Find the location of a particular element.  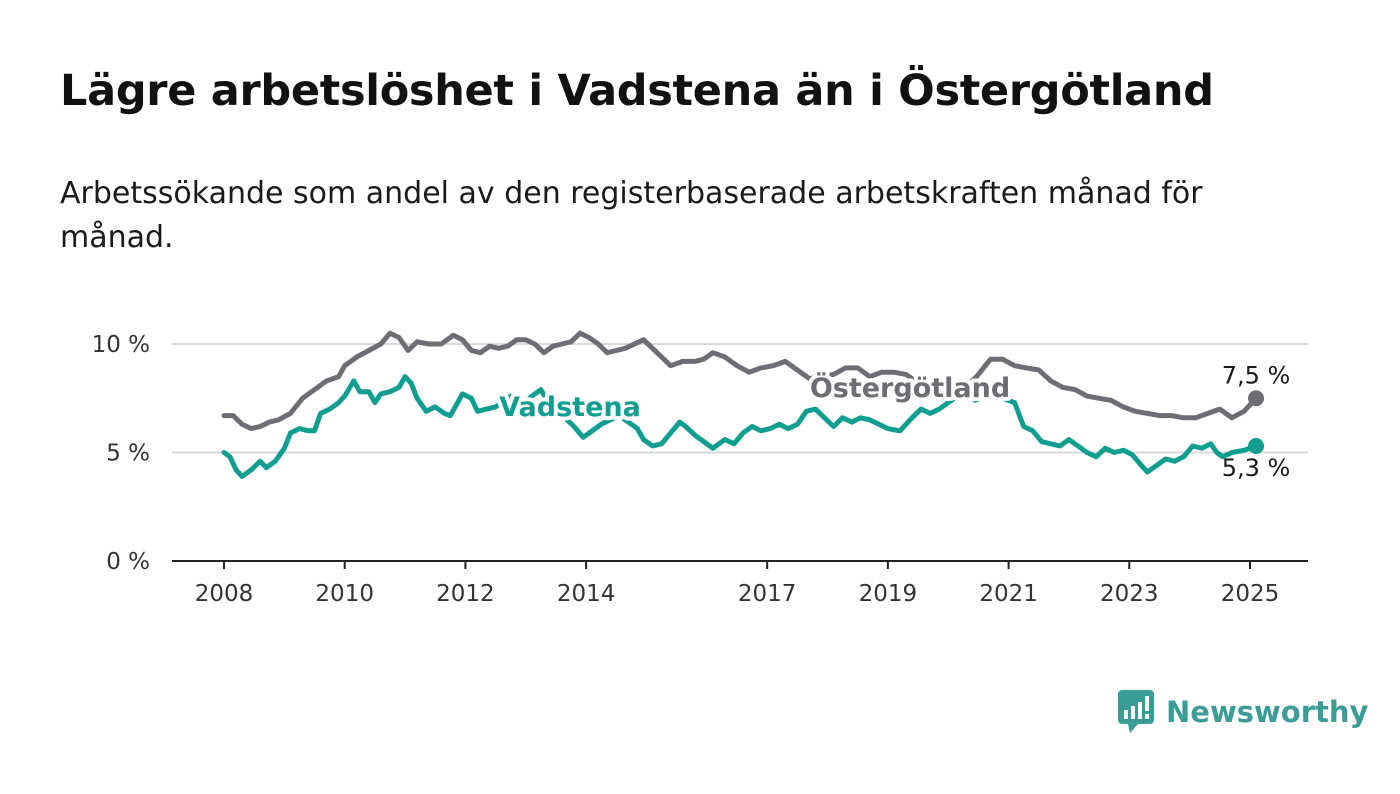

series-end-value-label: 7,5 % is located at coordinates (1256, 375).